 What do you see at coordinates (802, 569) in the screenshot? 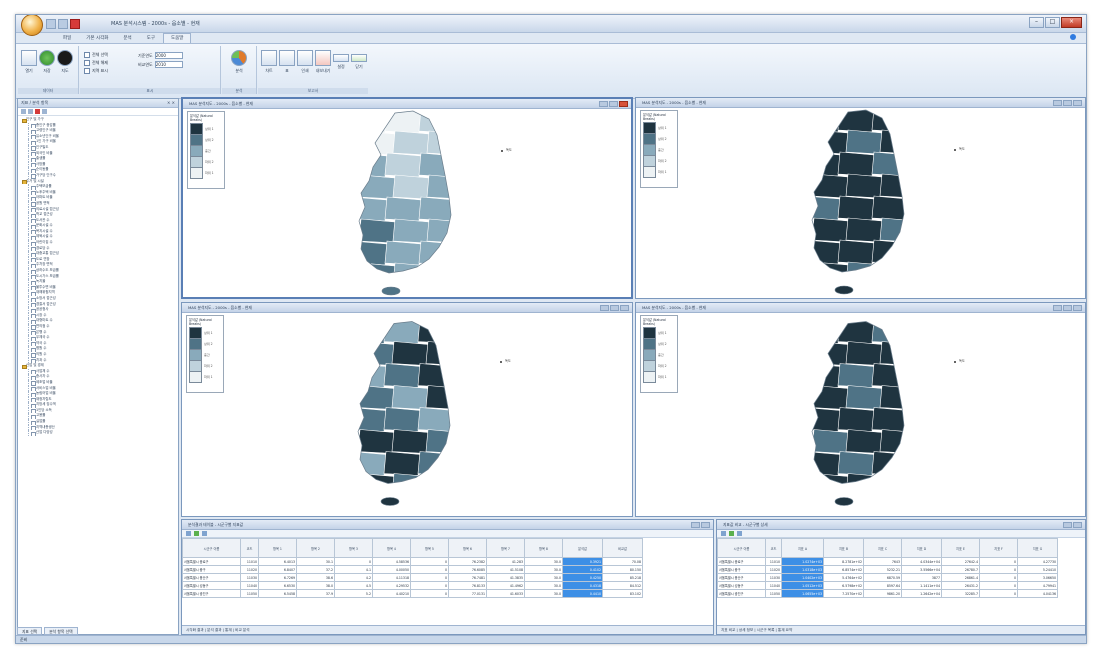
I see `table-cell: 1.0318e+03` at bounding box center [802, 569].